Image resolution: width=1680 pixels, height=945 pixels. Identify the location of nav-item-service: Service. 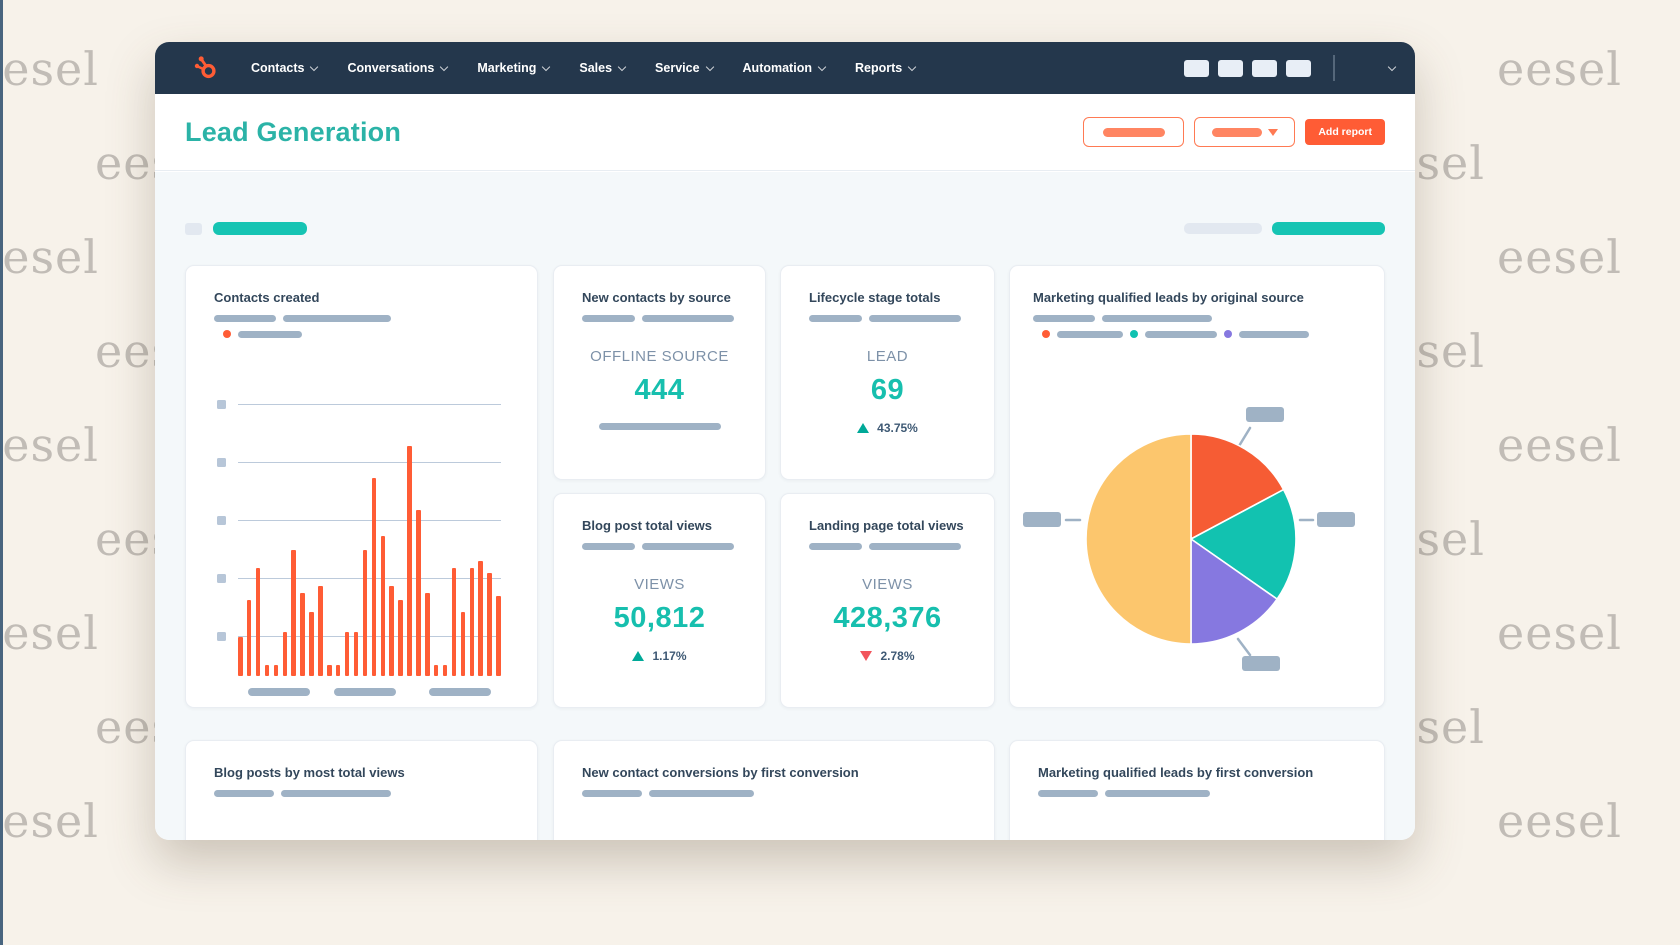
(684, 68).